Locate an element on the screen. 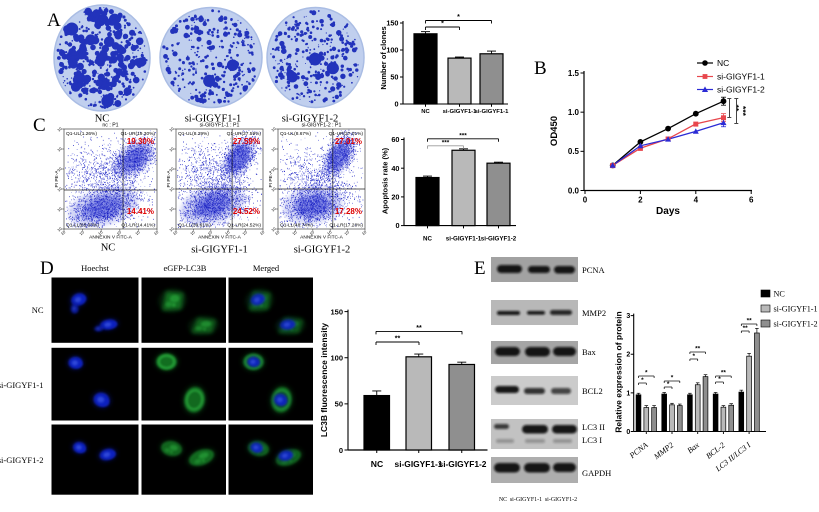 The image size is (819, 512). svg-text: 1.0 is located at coordinates (574, 112).